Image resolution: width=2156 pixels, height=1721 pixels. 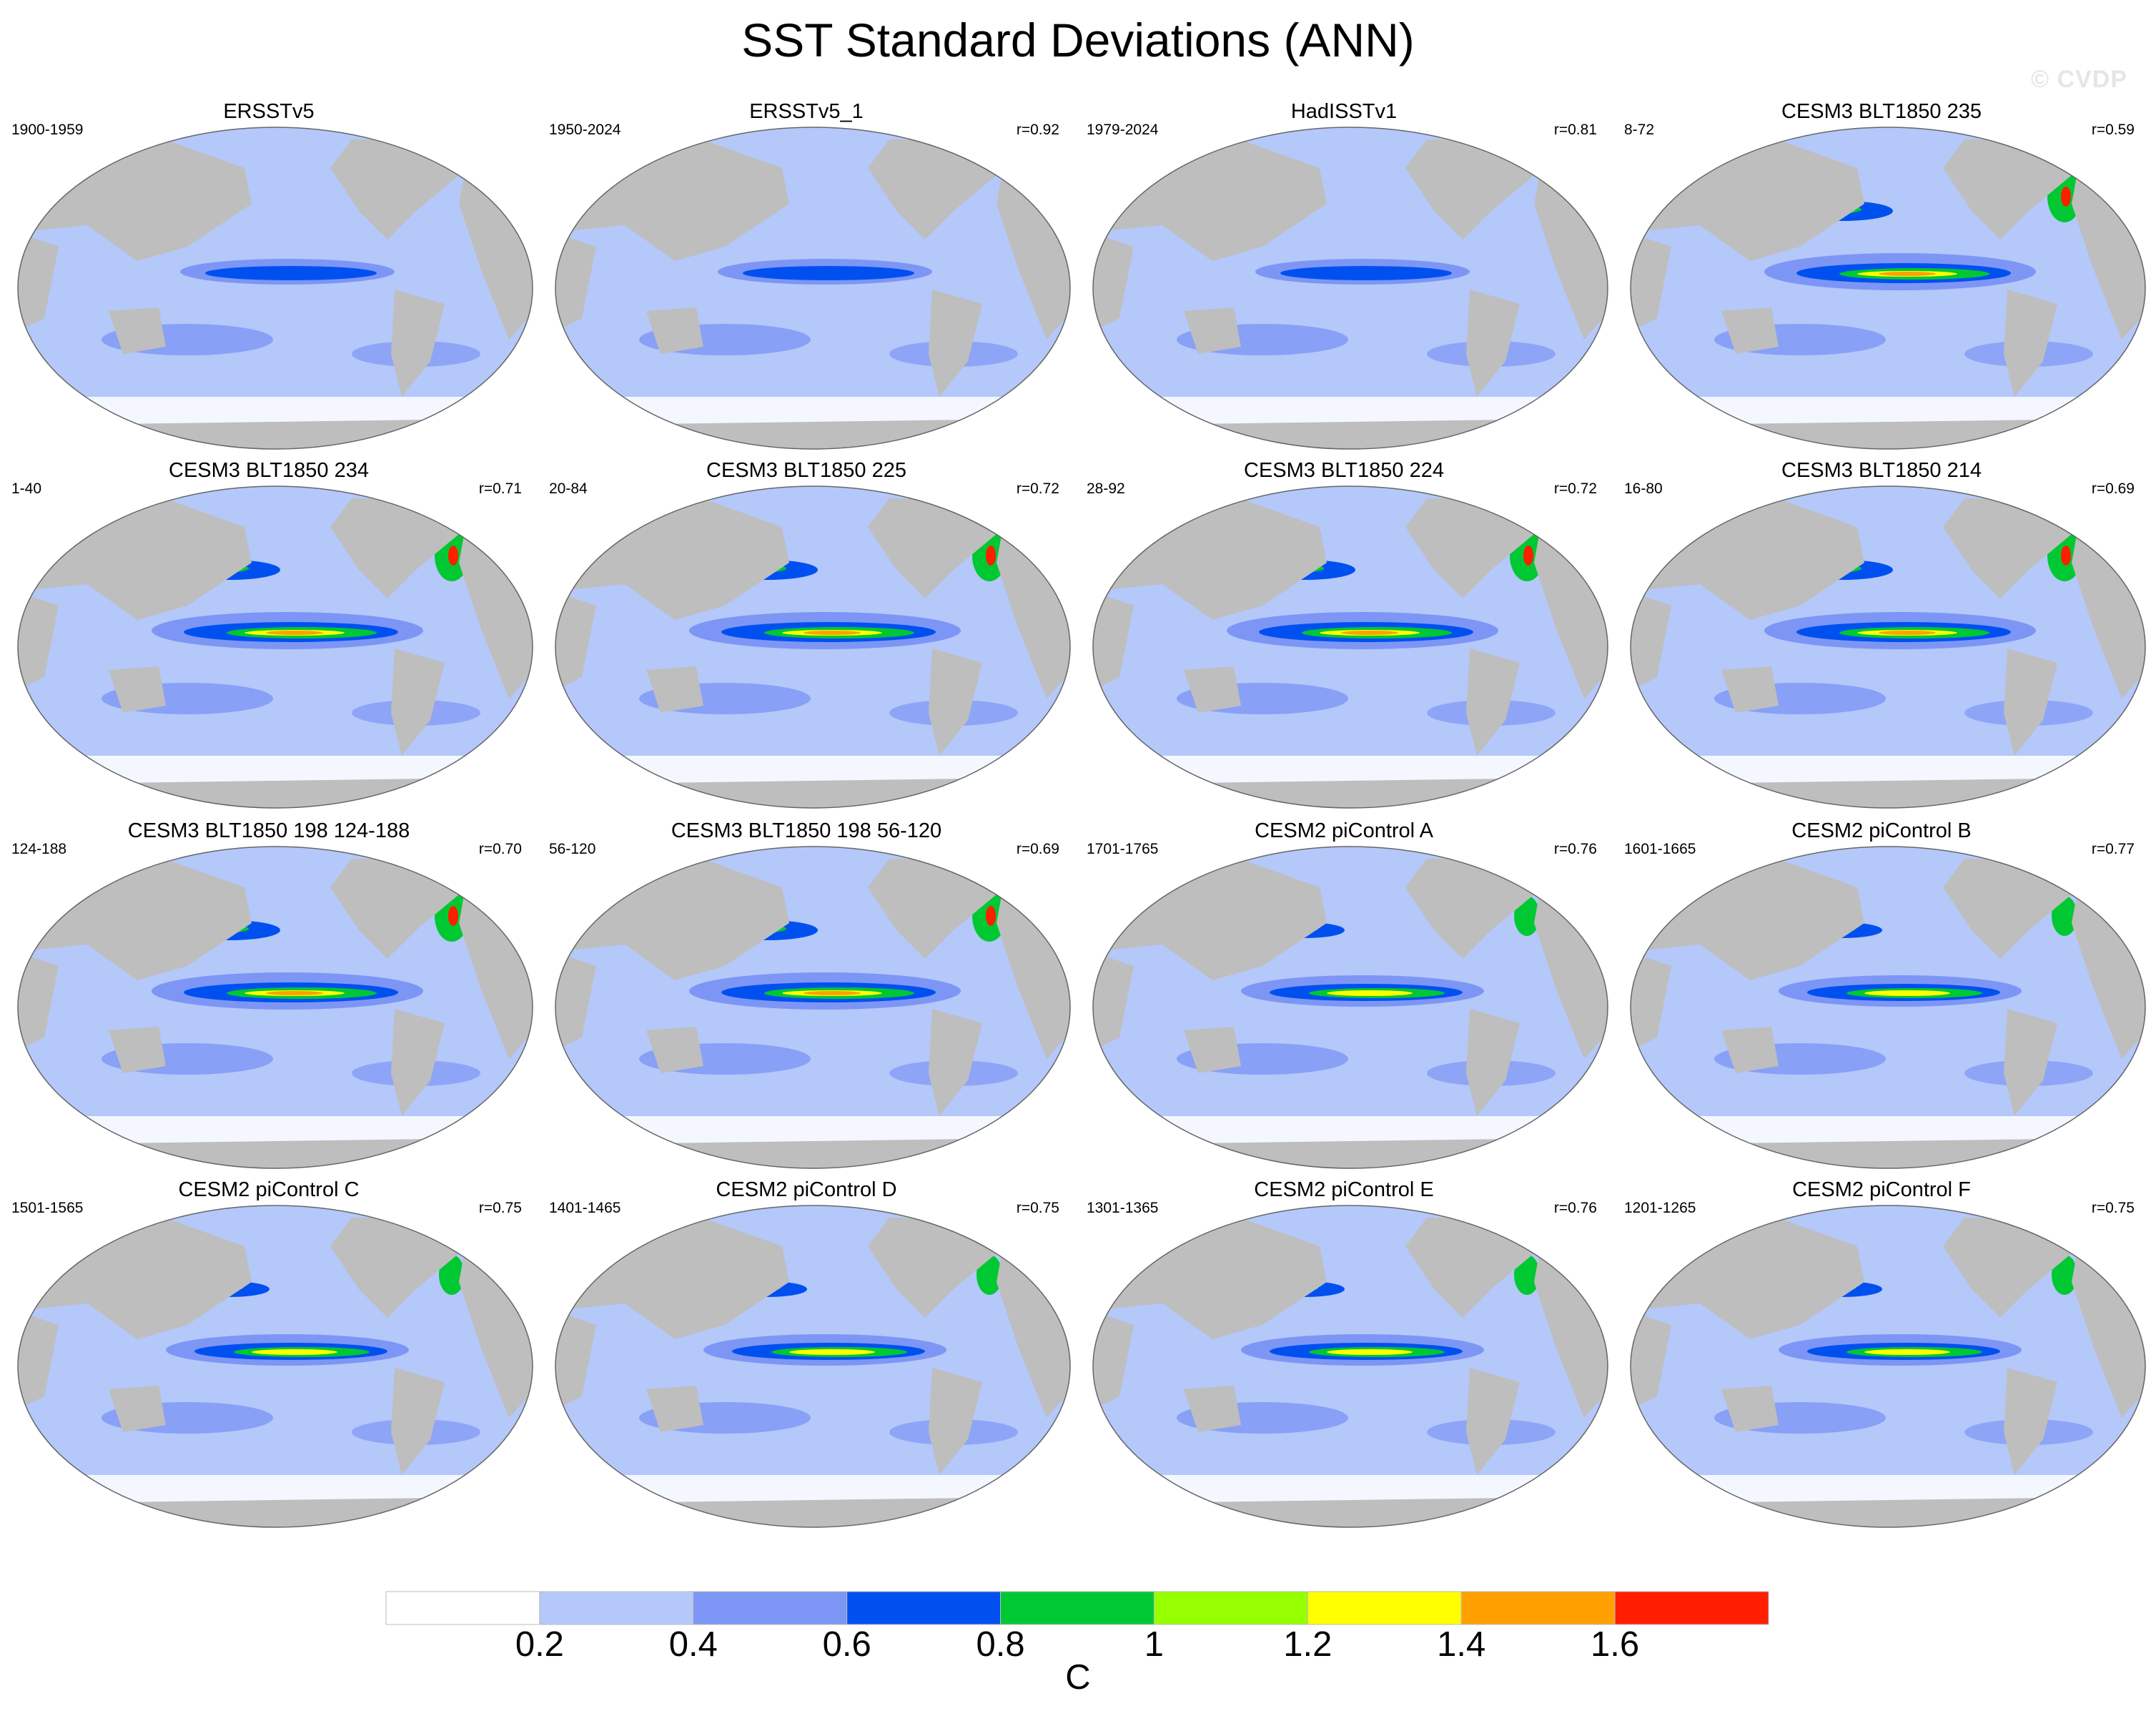 What do you see at coordinates (572, 849) in the screenshot?
I see `panel-years: 56-120` at bounding box center [572, 849].